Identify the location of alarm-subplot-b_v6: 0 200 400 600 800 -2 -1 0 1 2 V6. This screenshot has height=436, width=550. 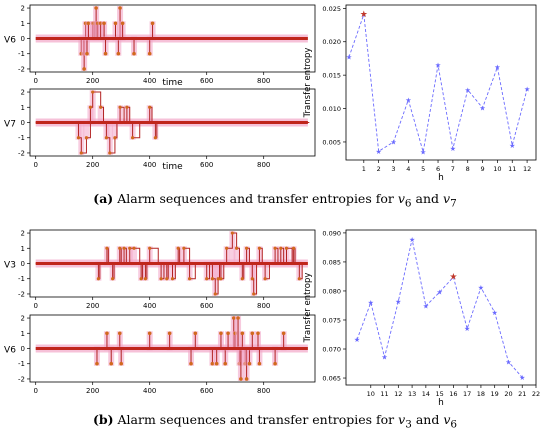
(160, 355).